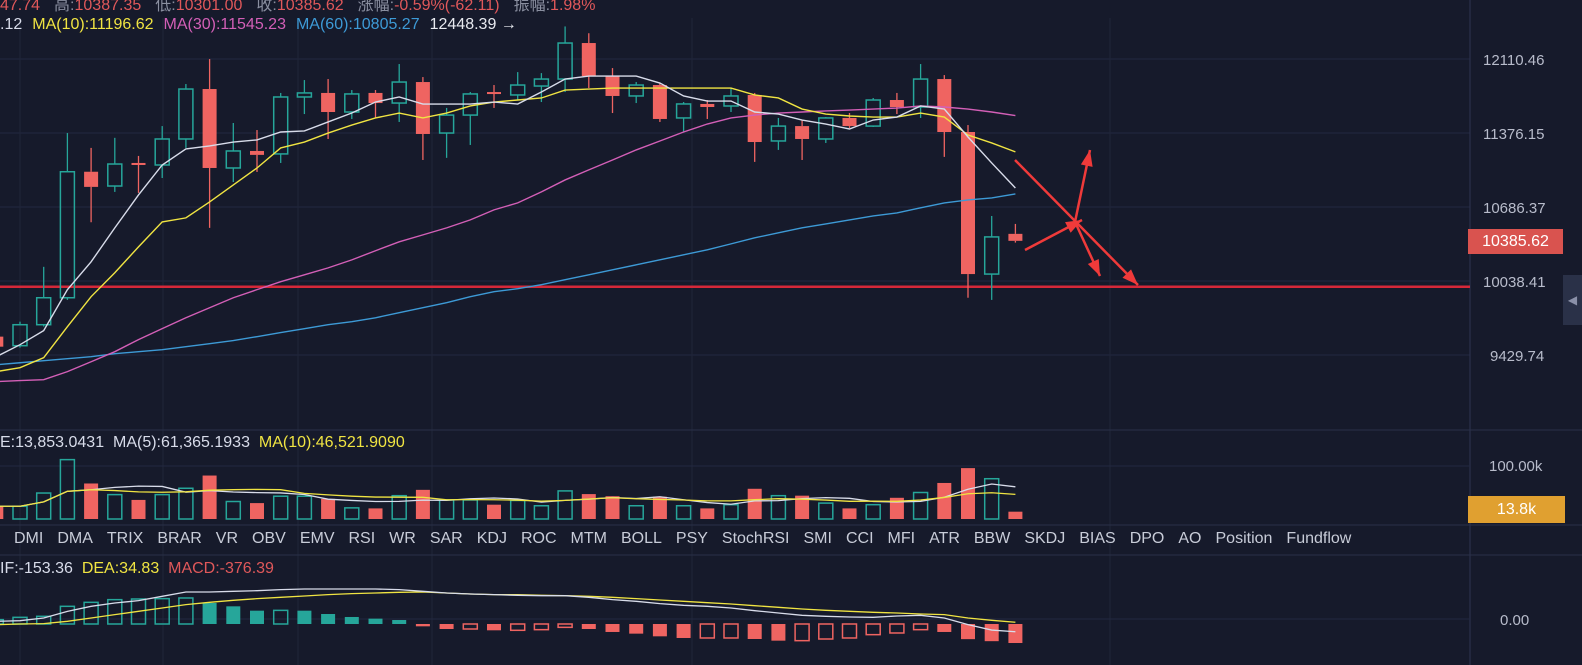  What do you see at coordinates (573, 7) in the screenshot?
I see `ohlc-value: 1.98%` at bounding box center [573, 7].